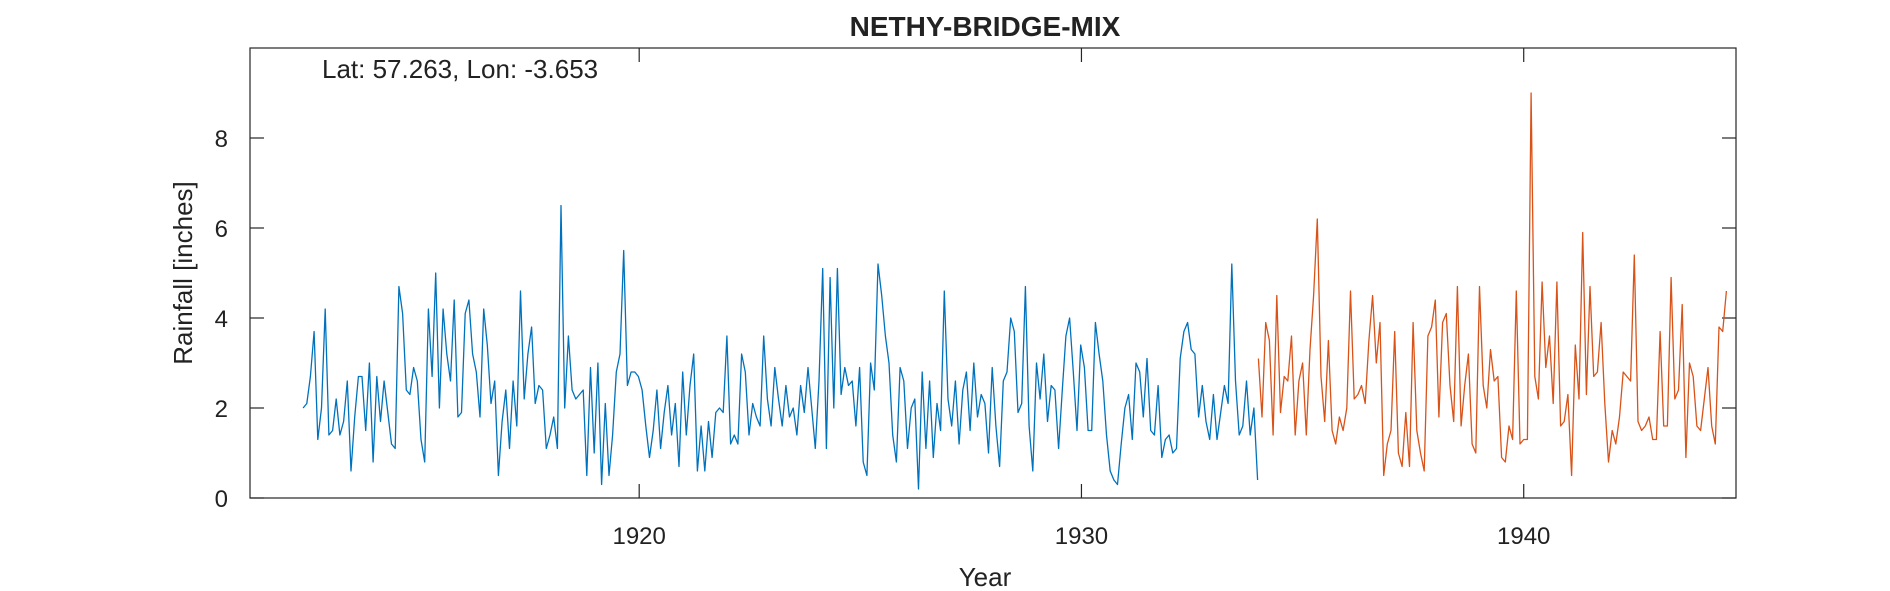 This screenshot has width=1890, height=591. I want to click on x-tick-label: 1930, so click(1081, 536).